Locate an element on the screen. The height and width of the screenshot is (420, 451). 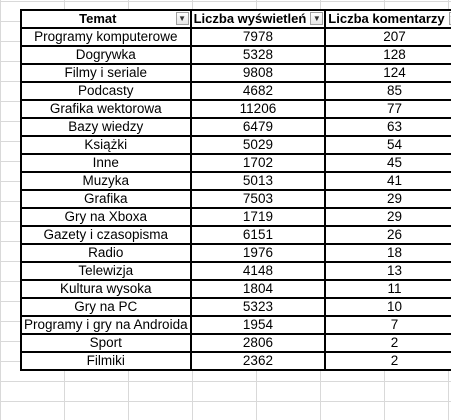
table-row: Dogrywka 5328 128 is located at coordinates (235, 55).